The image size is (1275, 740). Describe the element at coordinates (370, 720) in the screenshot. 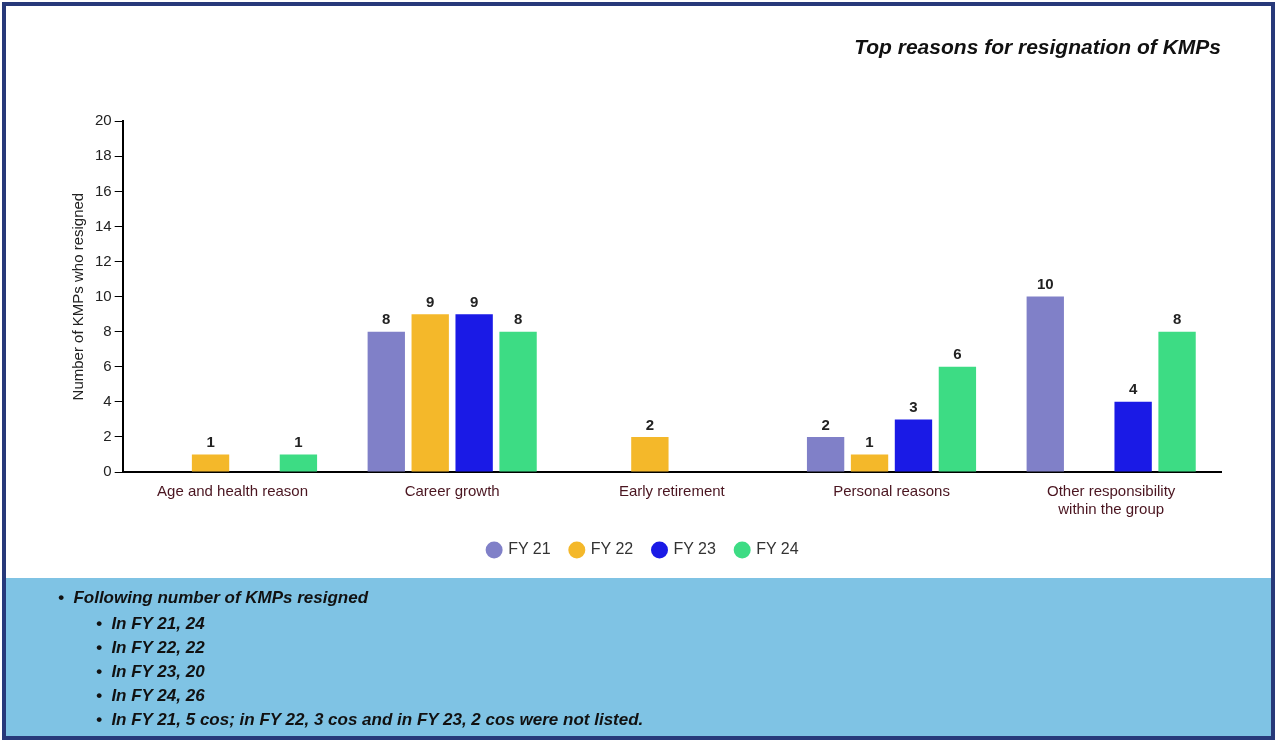

I see `text: • In FY 21, 5 cos; in FY 22, 3 cos and in FY 23, 2 cos were not listed.` at that location.